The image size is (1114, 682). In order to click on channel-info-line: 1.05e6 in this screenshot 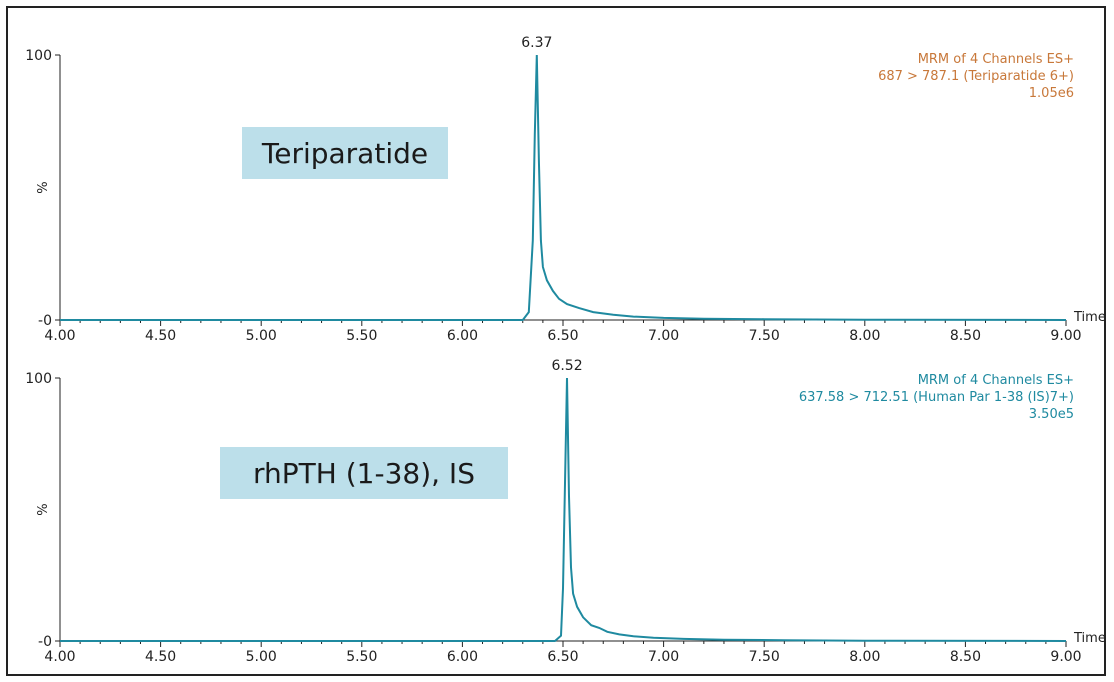, I will do `click(1051, 93)`.